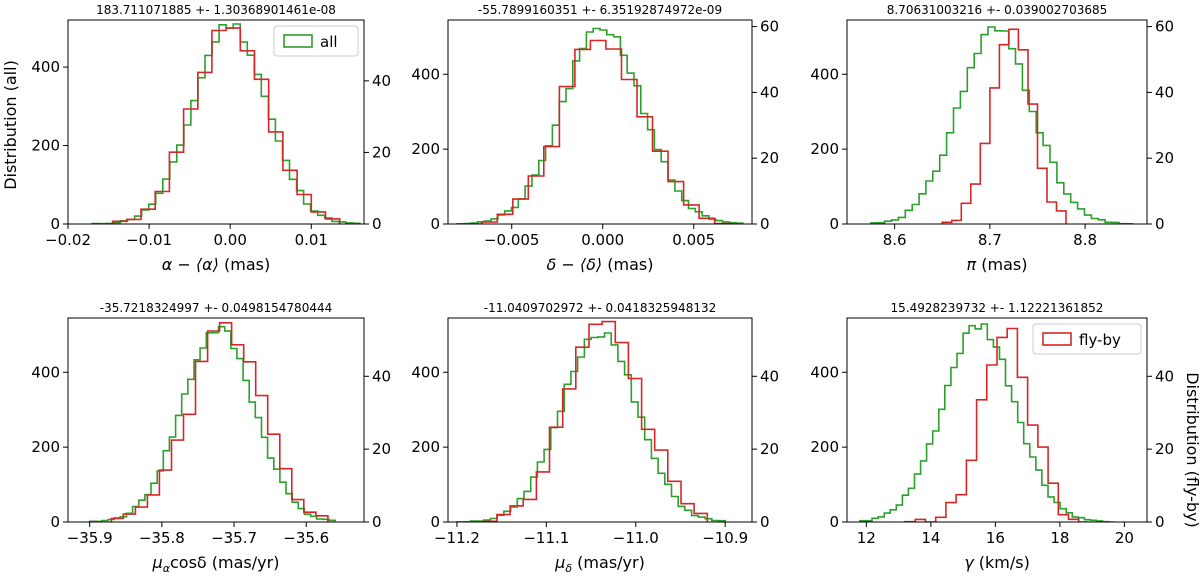 This screenshot has height=578, width=1200. I want to click on x-tick-label: −35.6, so click(306, 538).